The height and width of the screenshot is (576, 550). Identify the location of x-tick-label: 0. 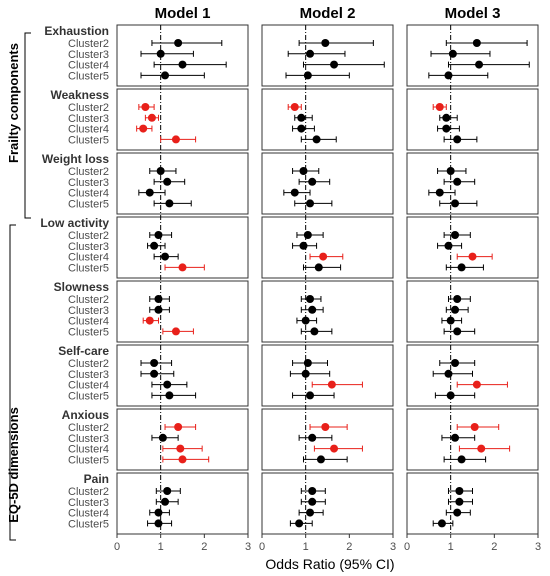
(262, 547).